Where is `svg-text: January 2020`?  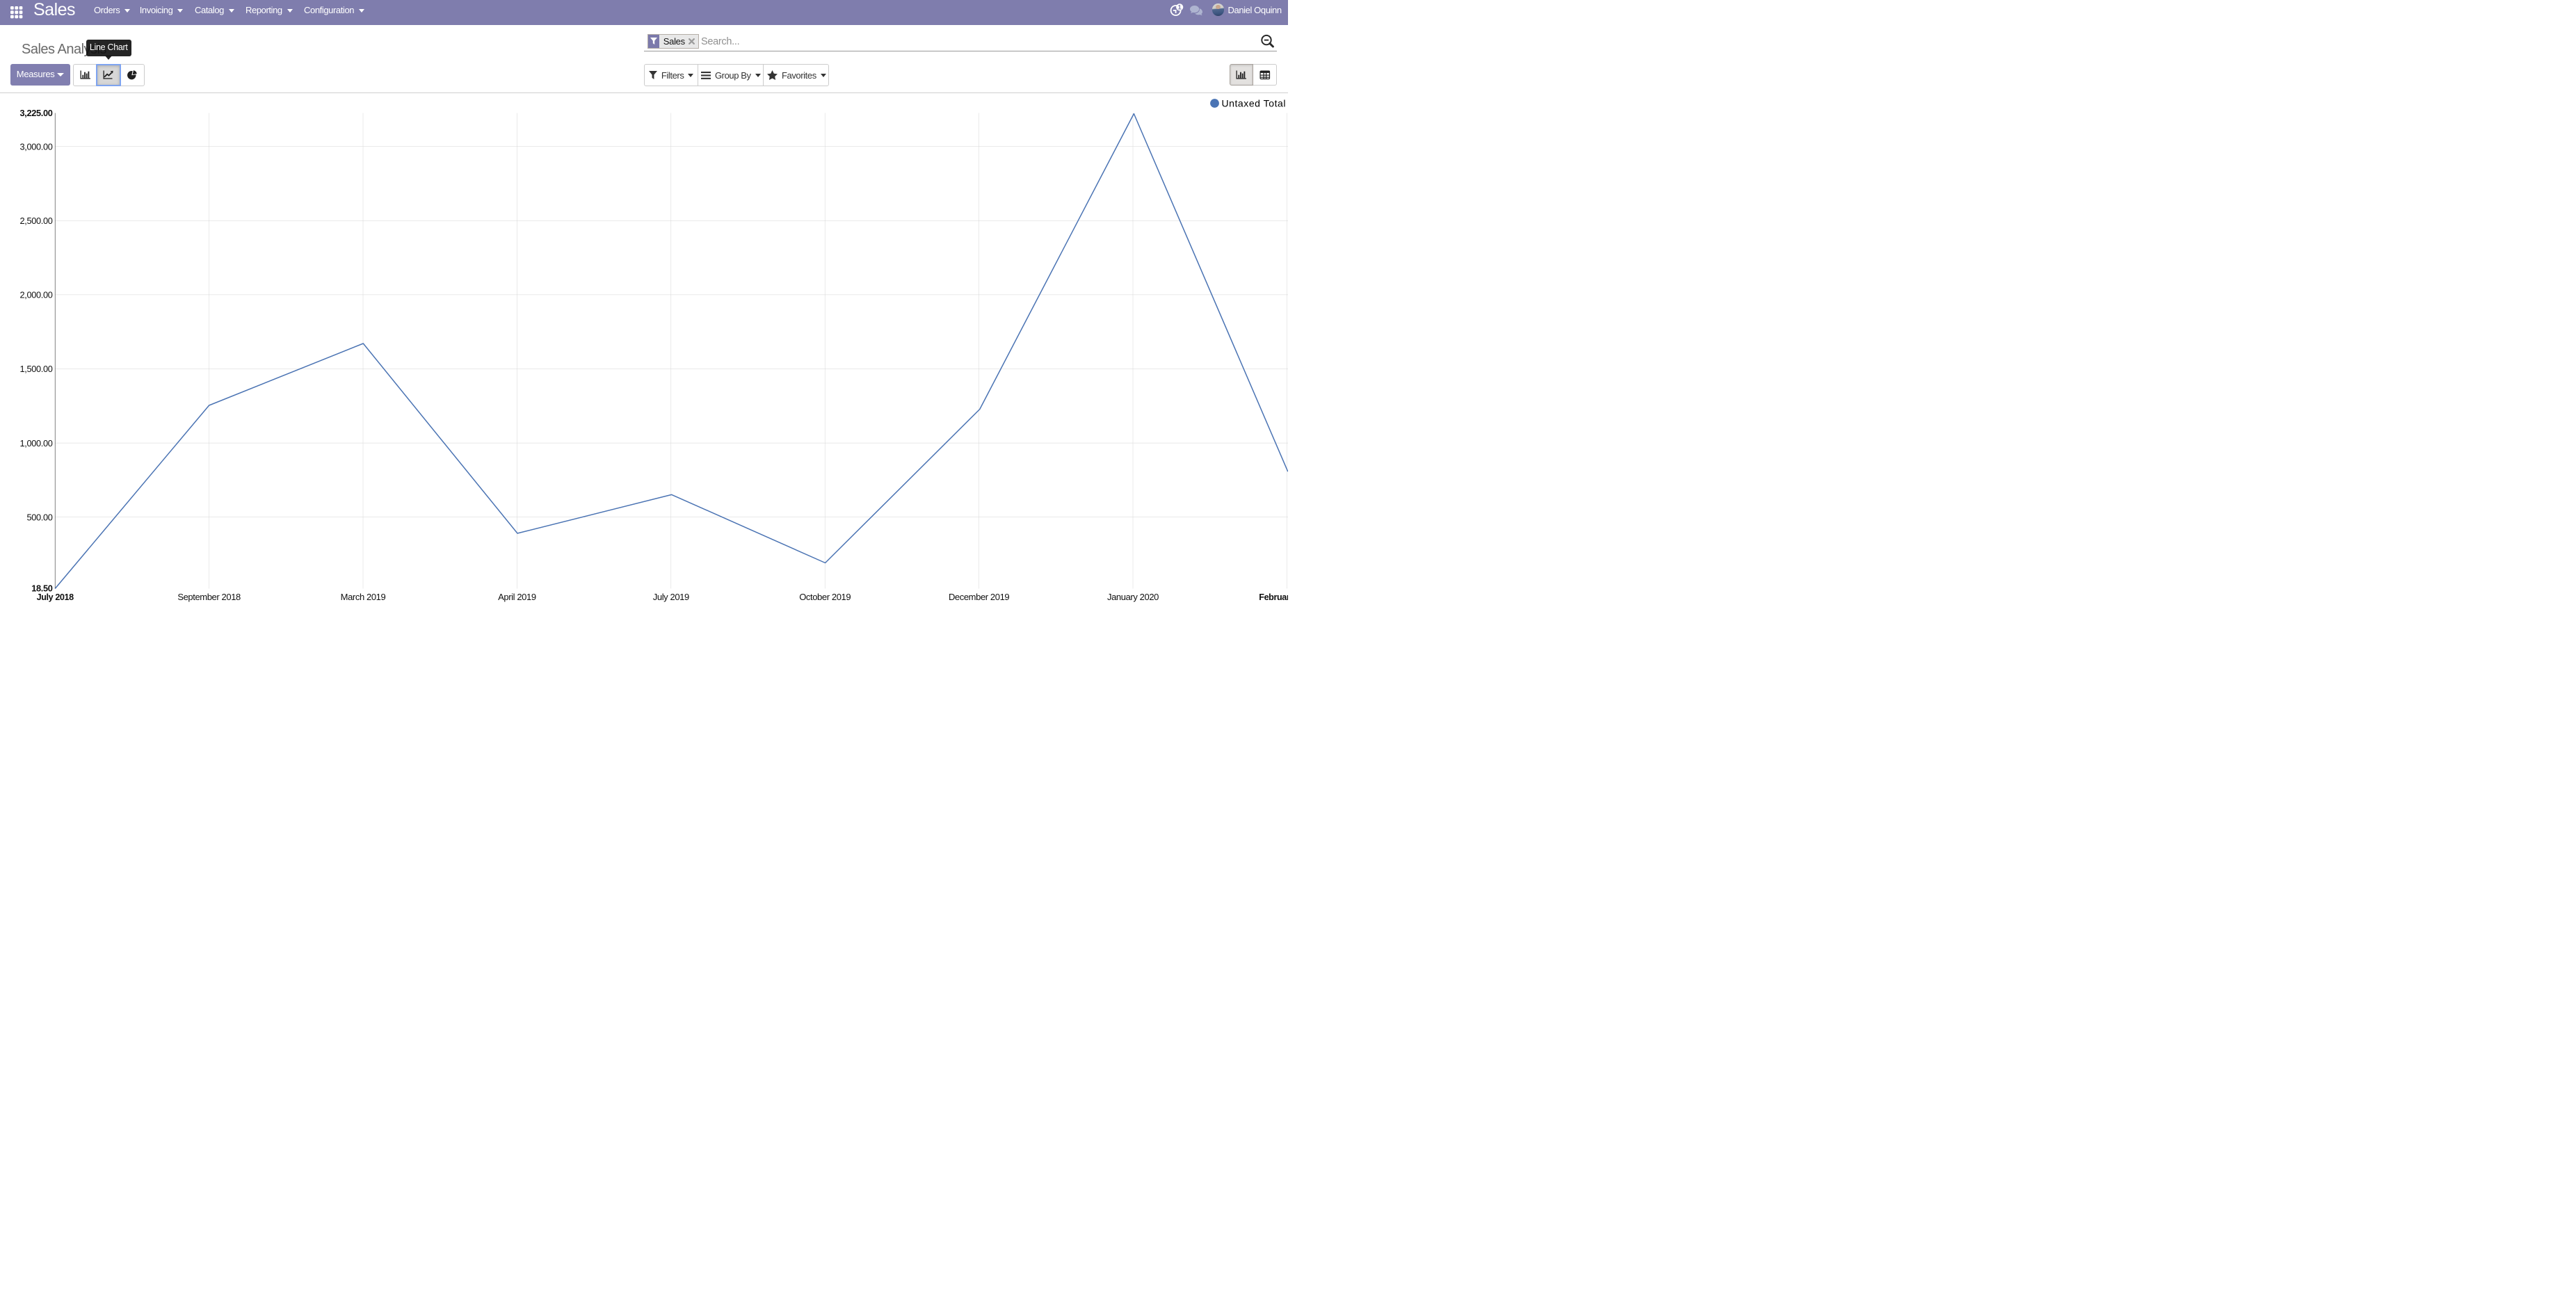
svg-text: January 2020 is located at coordinates (1133, 597).